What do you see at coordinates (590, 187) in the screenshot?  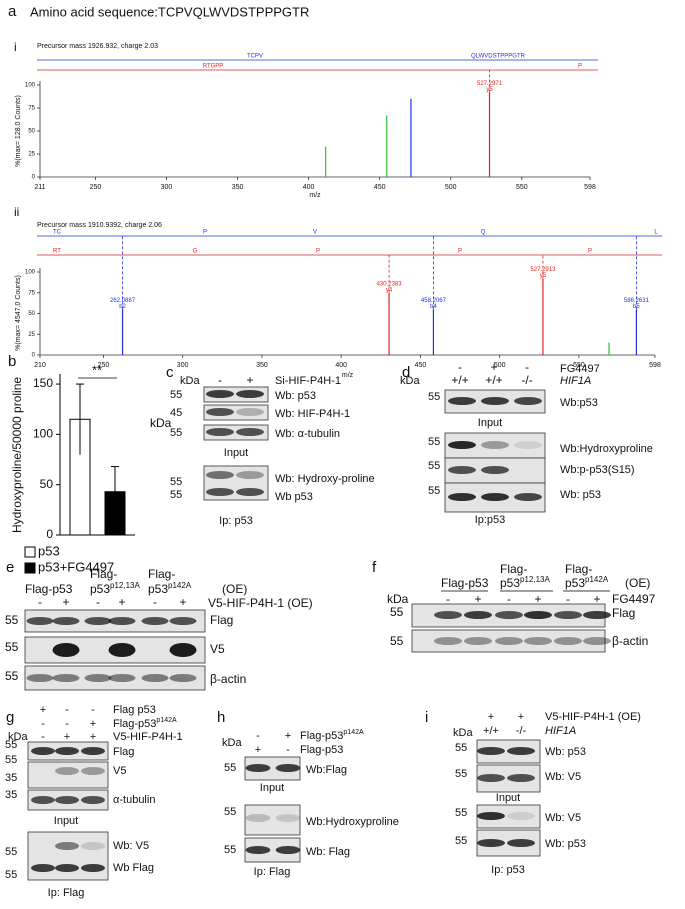 I see `x-tick-label: 598` at bounding box center [590, 187].